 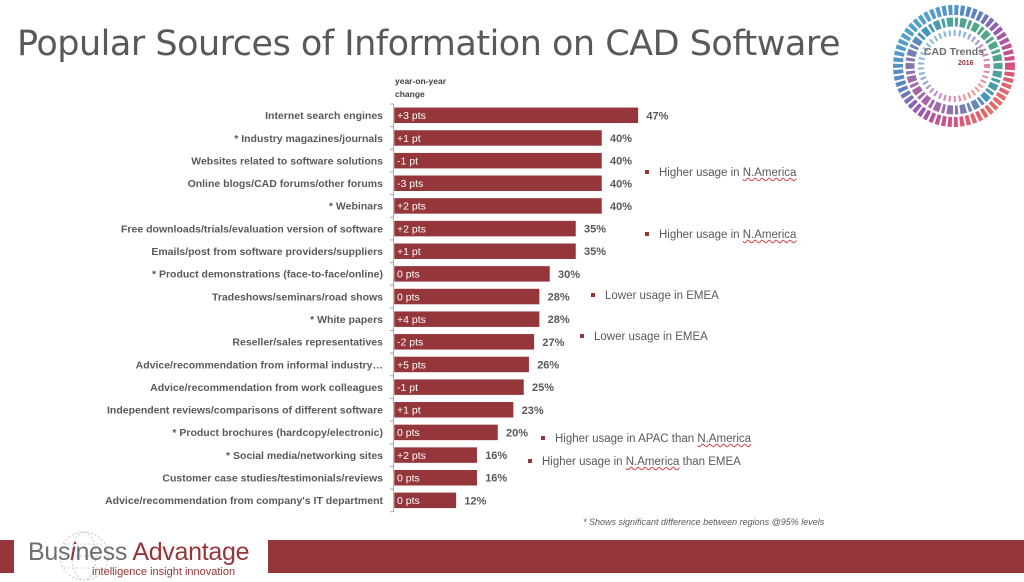 I want to click on yoy-header-line1: year-on-year, so click(x=421, y=81).